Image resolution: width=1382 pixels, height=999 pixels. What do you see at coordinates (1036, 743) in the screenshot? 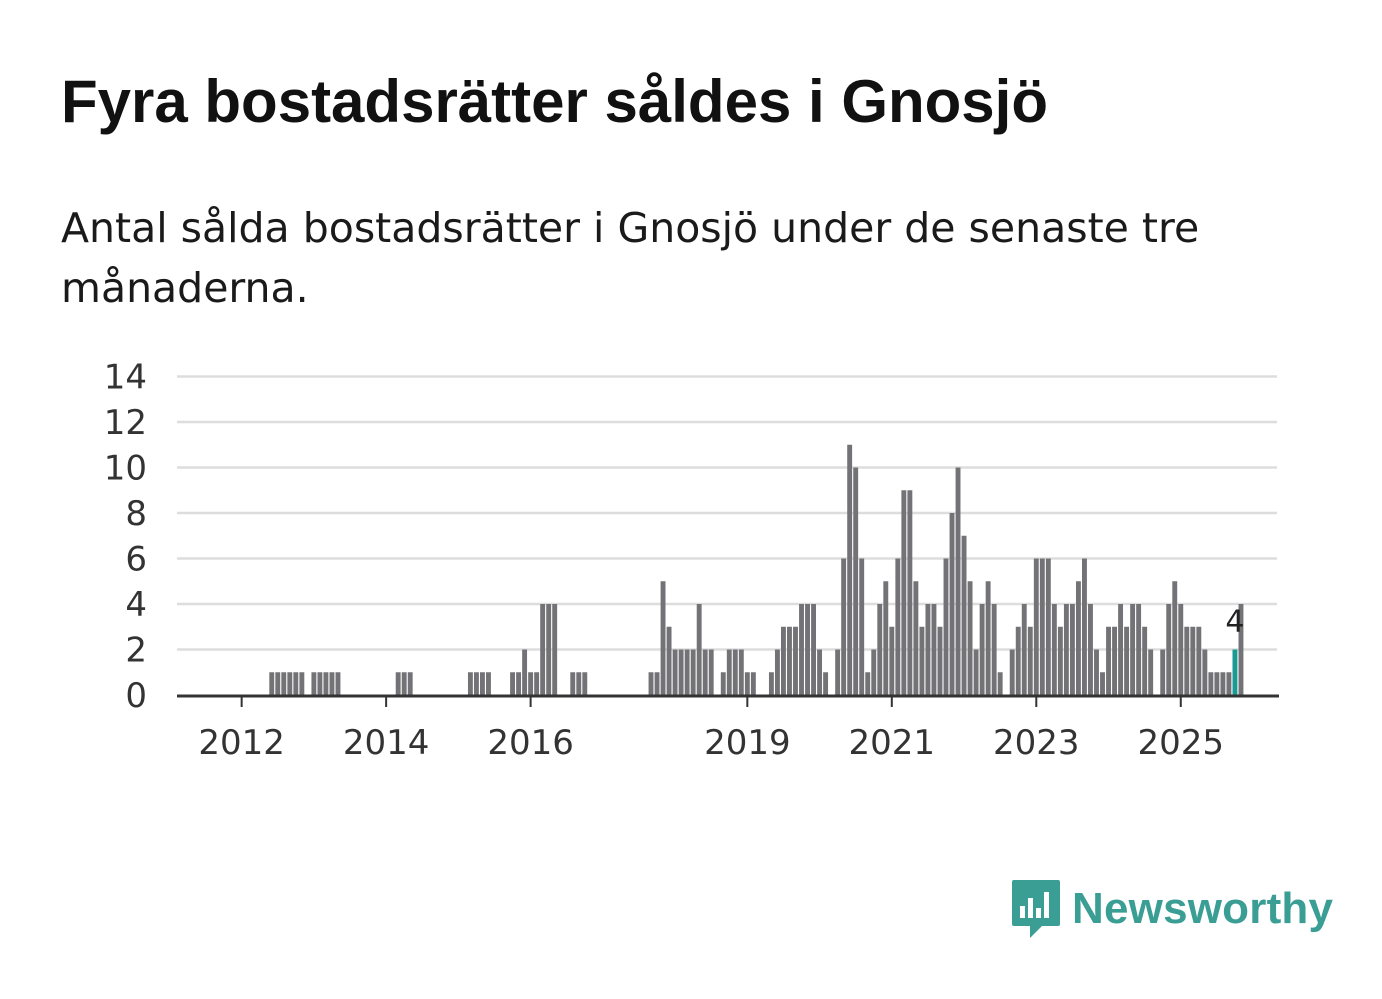
I see `x-tick-label: 2023` at bounding box center [1036, 743].